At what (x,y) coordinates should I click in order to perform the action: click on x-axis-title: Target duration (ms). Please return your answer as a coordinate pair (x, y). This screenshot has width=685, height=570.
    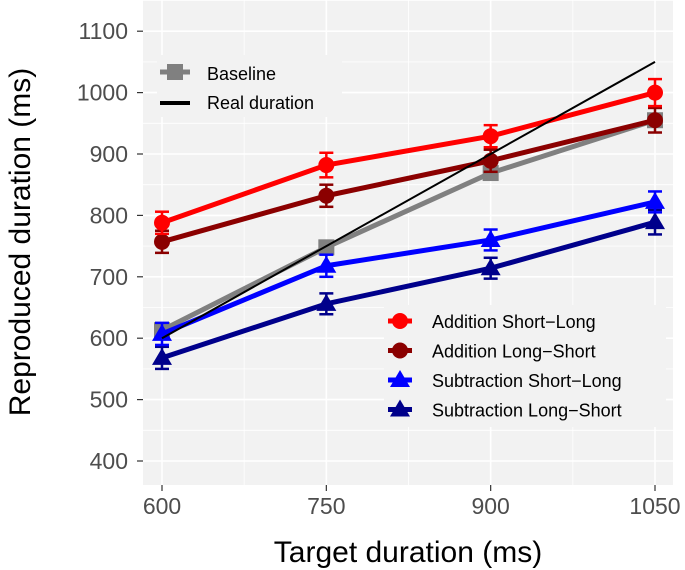
    Looking at the image, I should click on (408, 552).